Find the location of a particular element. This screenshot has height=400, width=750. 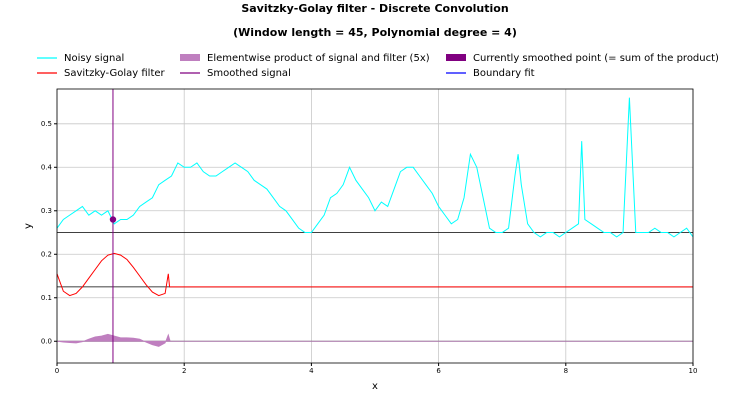

x-tick-label: 4 is located at coordinates (311, 371).